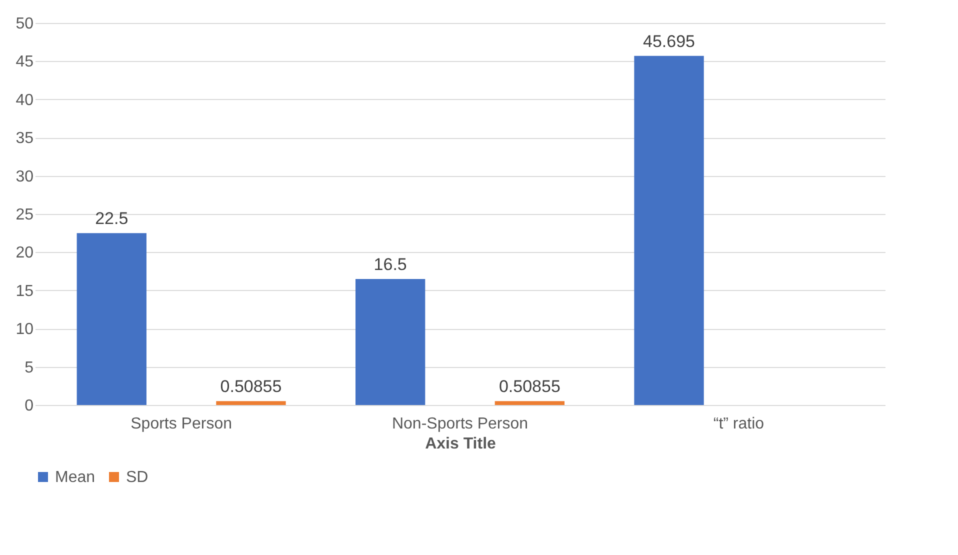 This screenshot has height=555, width=958. I want to click on x-tick-label: Sports Person, so click(181, 424).